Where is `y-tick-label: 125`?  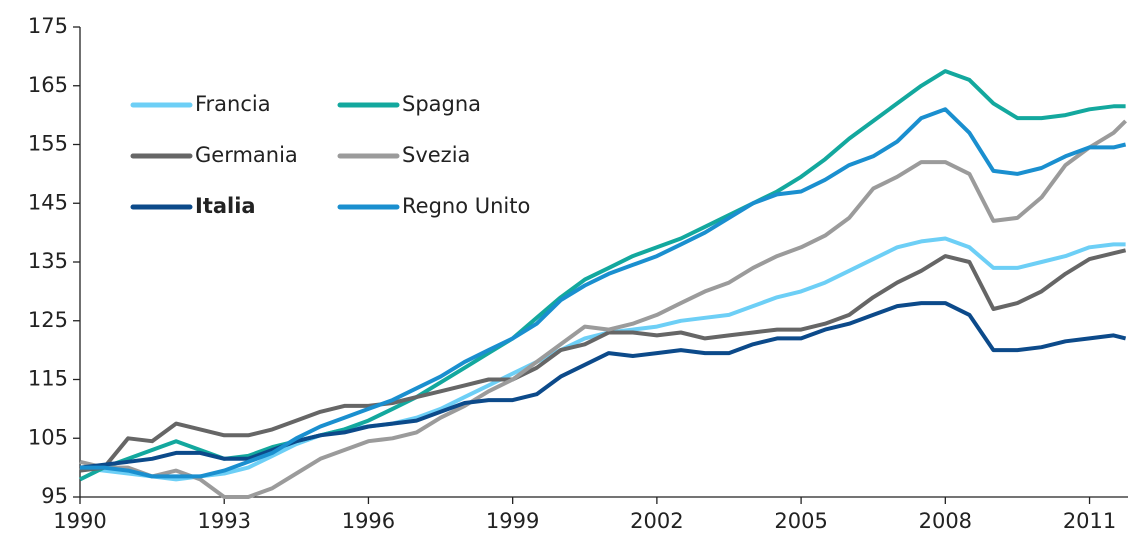 y-tick-label: 125 is located at coordinates (48, 320).